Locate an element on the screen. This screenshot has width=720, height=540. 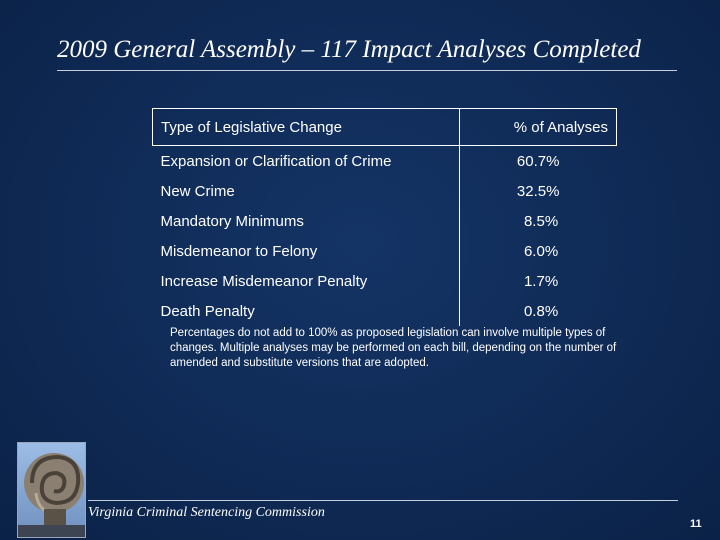
header-pct: % of Analyses is located at coordinates (538, 127).